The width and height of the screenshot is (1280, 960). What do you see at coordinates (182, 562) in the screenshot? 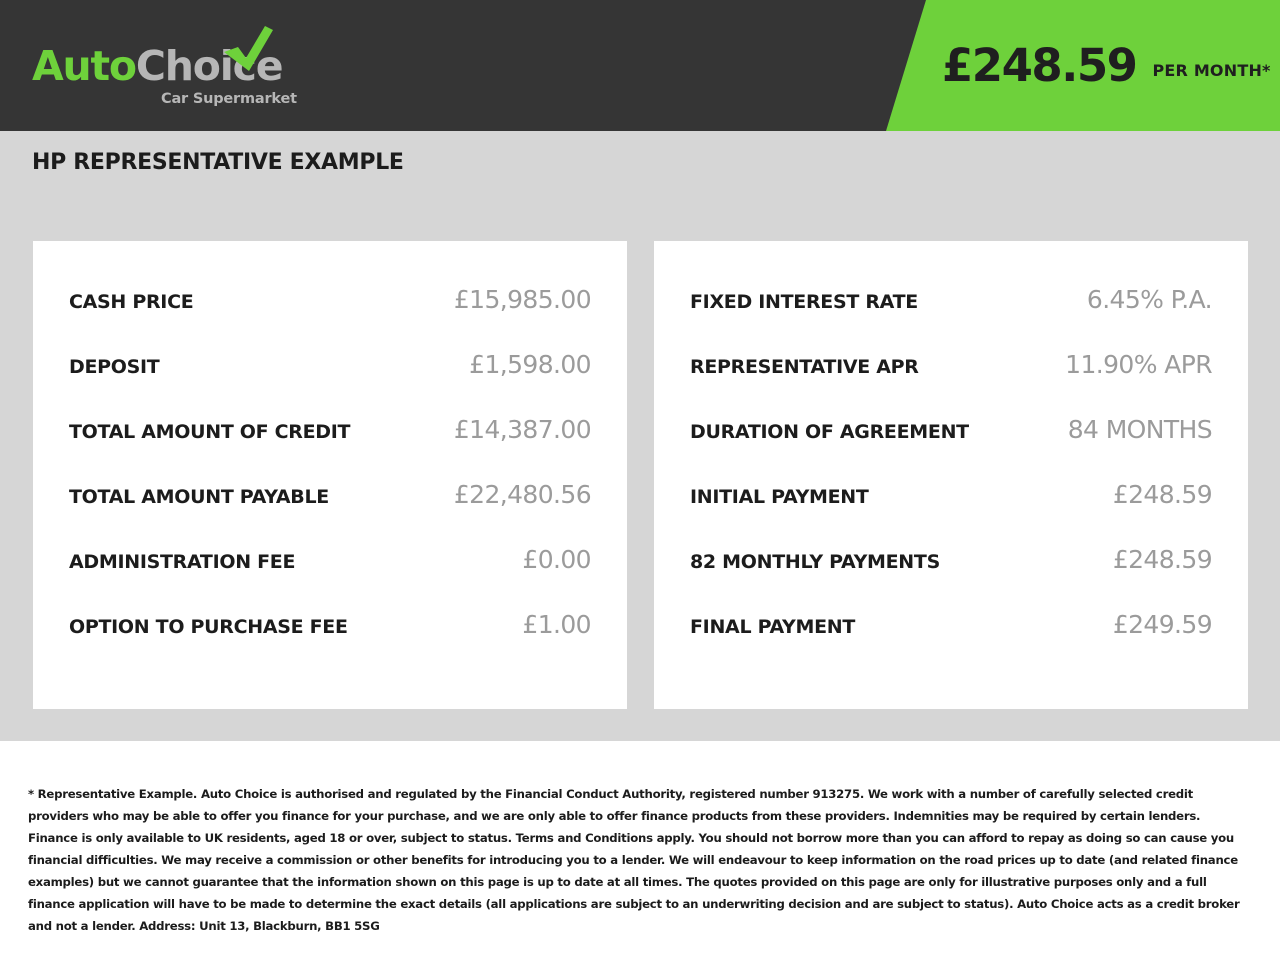
I see `row-label: ADMINISTRATION FEE` at bounding box center [182, 562].